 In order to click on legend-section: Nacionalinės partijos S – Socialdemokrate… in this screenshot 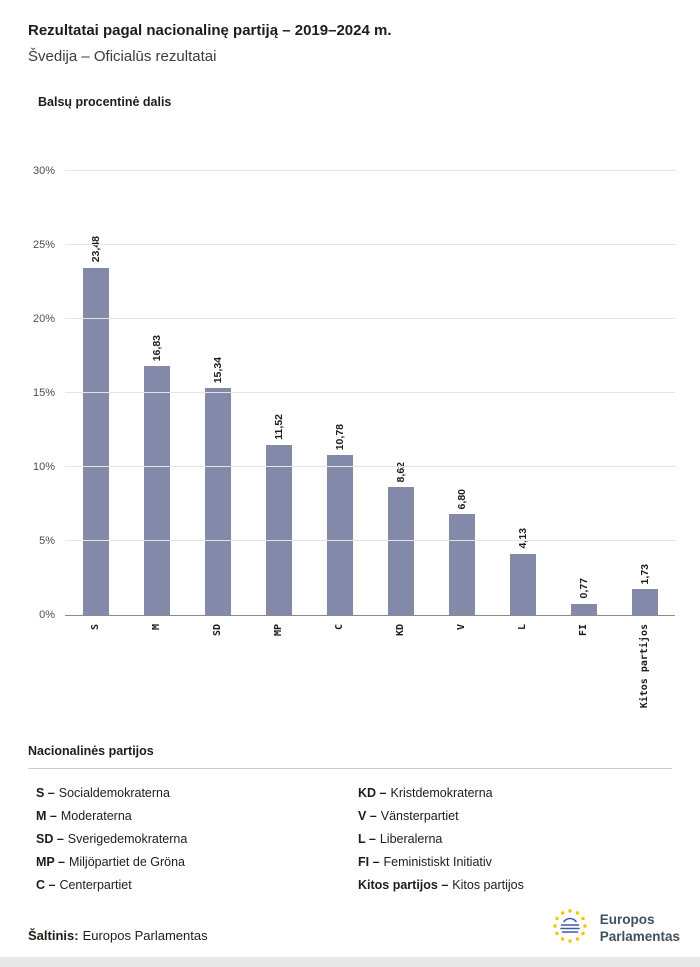, I will do `click(350, 820)`.